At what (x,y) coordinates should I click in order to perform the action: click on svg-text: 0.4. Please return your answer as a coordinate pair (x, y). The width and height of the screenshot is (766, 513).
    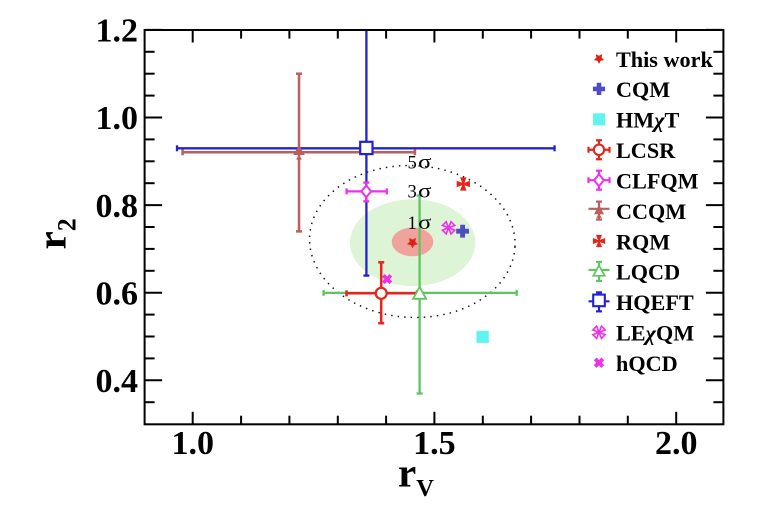
    Looking at the image, I should click on (117, 381).